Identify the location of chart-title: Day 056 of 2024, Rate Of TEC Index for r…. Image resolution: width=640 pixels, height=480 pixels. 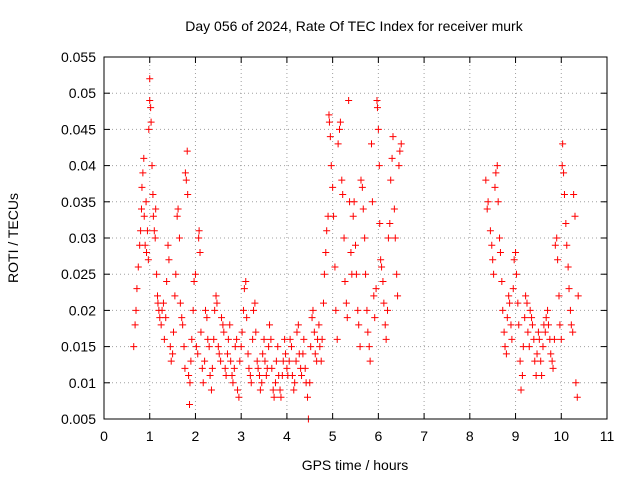
(354, 26).